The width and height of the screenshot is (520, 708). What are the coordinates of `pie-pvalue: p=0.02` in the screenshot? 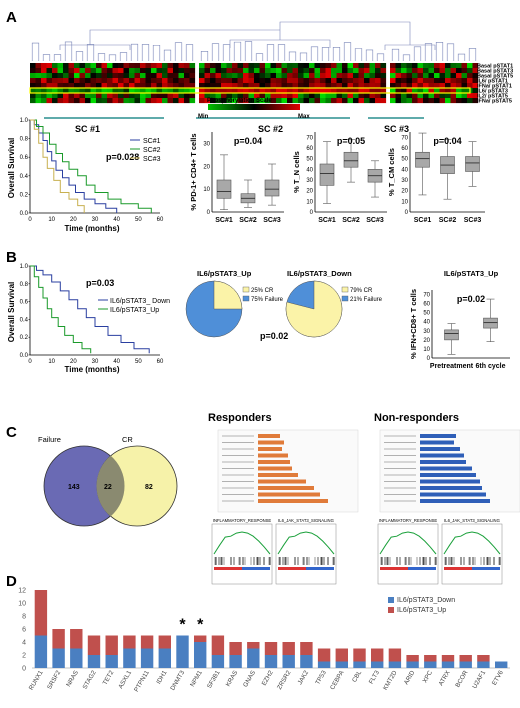 It's located at (274, 336).